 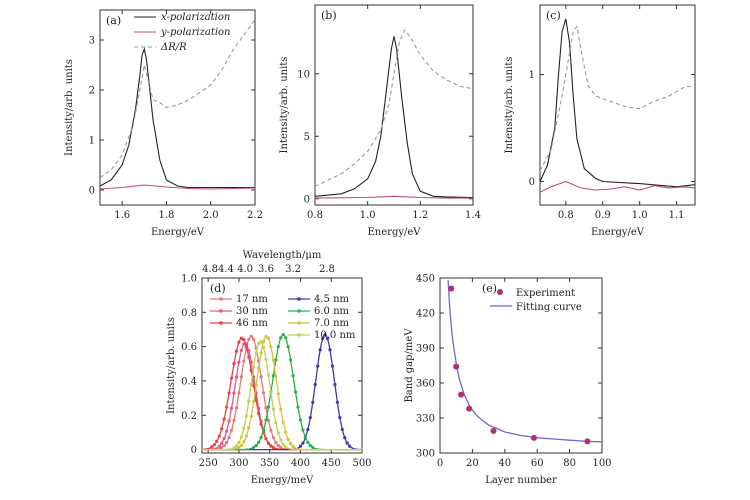 I want to click on y-tick-label: 420, so click(x=425, y=314).